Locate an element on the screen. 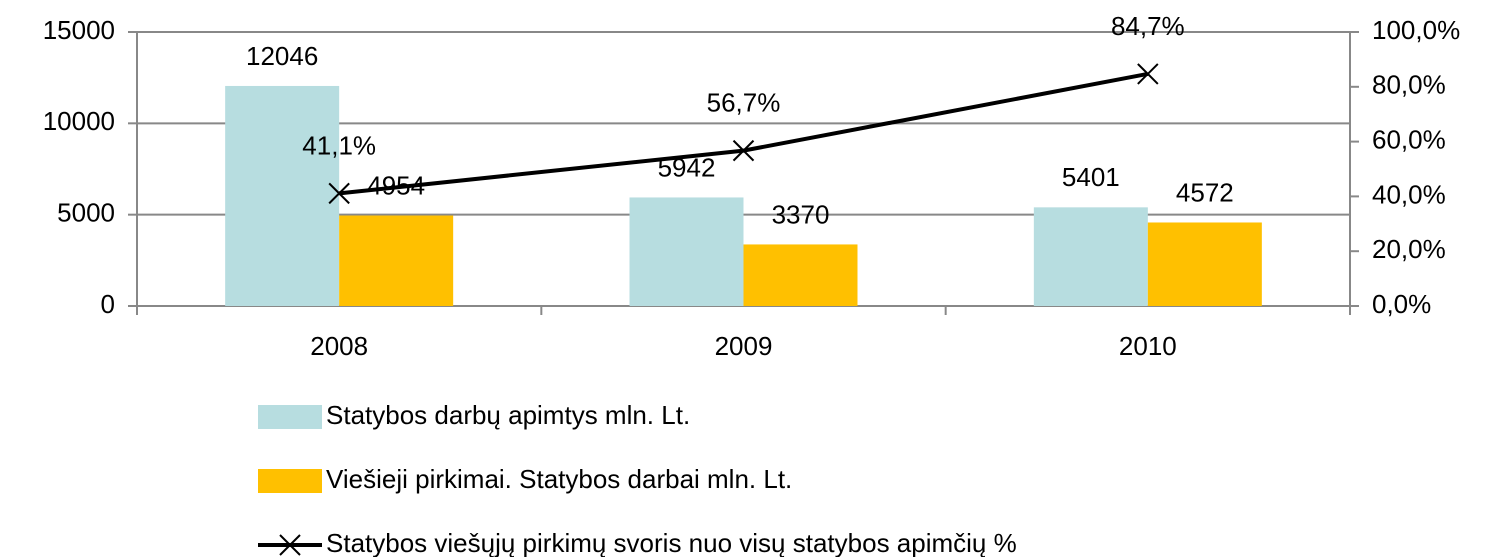 The height and width of the screenshot is (557, 1499). data-label: 12046 is located at coordinates (282, 56).